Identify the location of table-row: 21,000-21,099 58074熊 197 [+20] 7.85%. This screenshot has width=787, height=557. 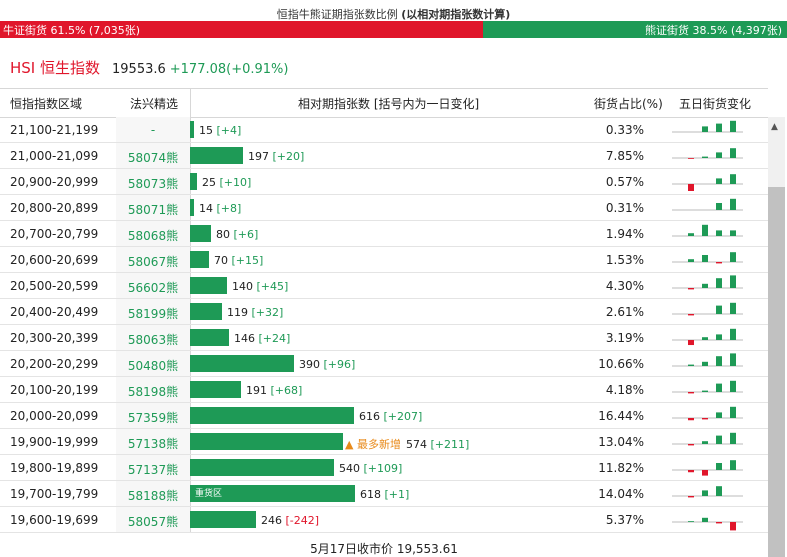
(384, 156).